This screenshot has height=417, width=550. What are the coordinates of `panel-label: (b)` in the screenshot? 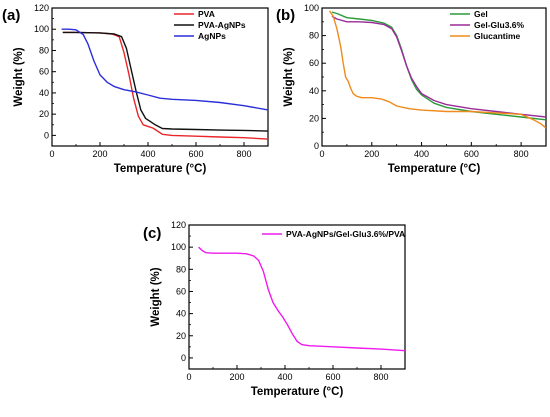 It's located at (285, 15).